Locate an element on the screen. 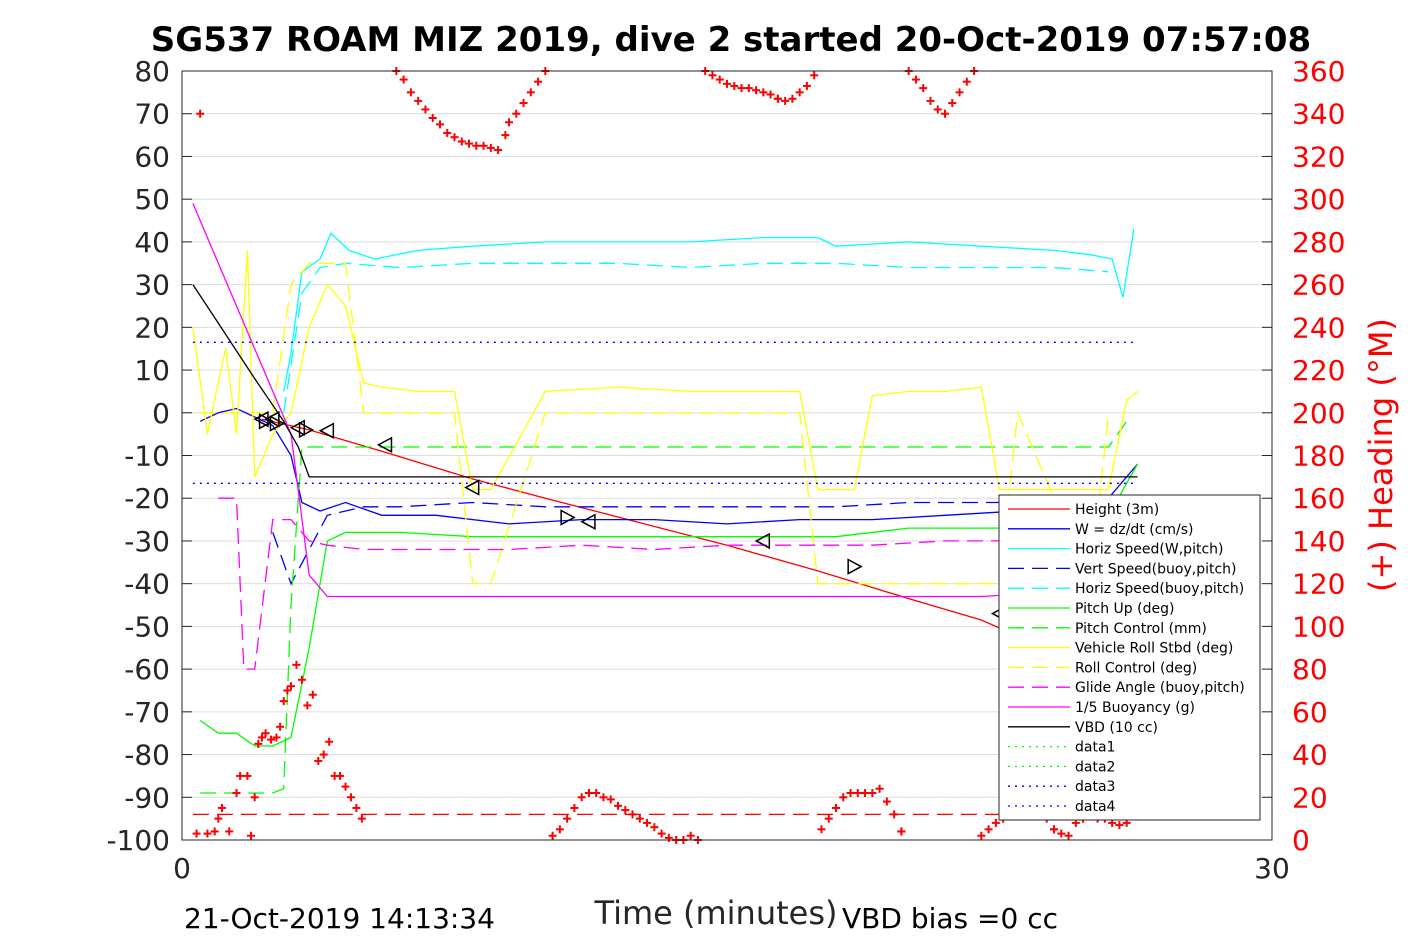  legend-entry: Height (3m) is located at coordinates (1117, 510).